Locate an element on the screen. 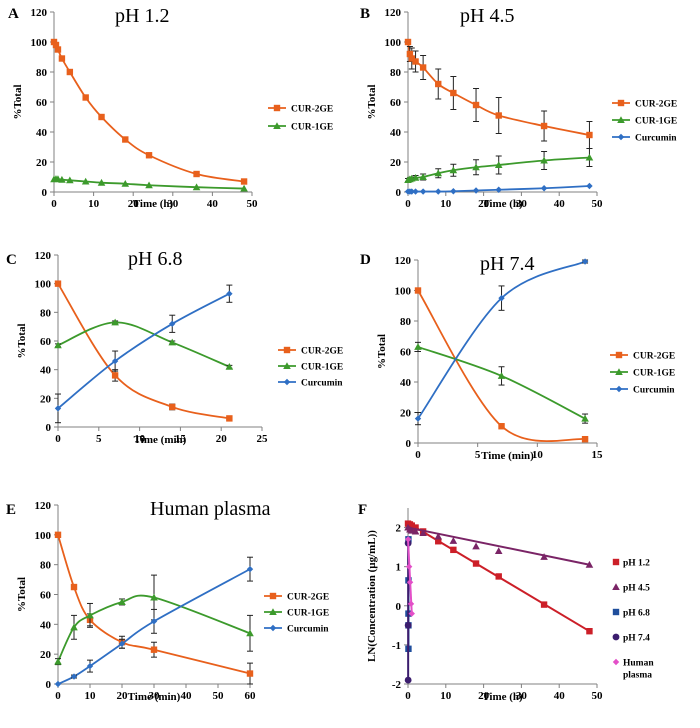 Image resolution: width=700 pixels, height=728 pixels. legend-item-cur-2ge: CUR-2GE is located at coordinates (310, 352).